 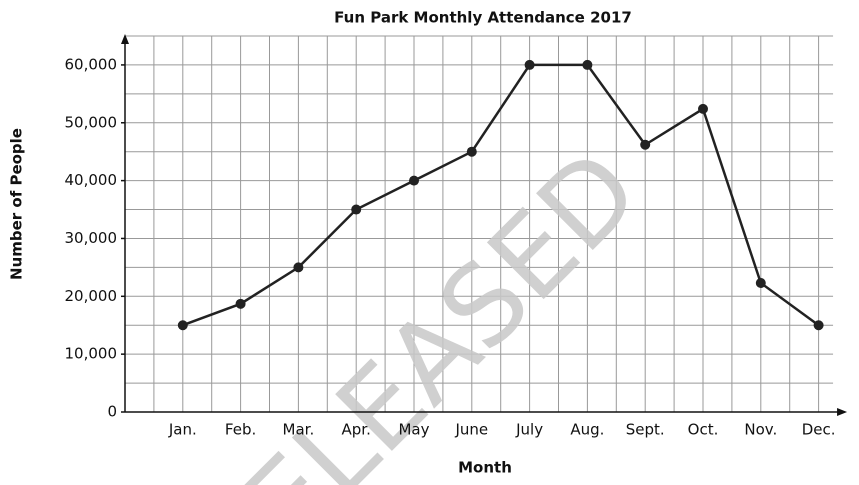 What do you see at coordinates (125, 39) in the screenshot?
I see `y-axis-arrow` at bounding box center [125, 39].